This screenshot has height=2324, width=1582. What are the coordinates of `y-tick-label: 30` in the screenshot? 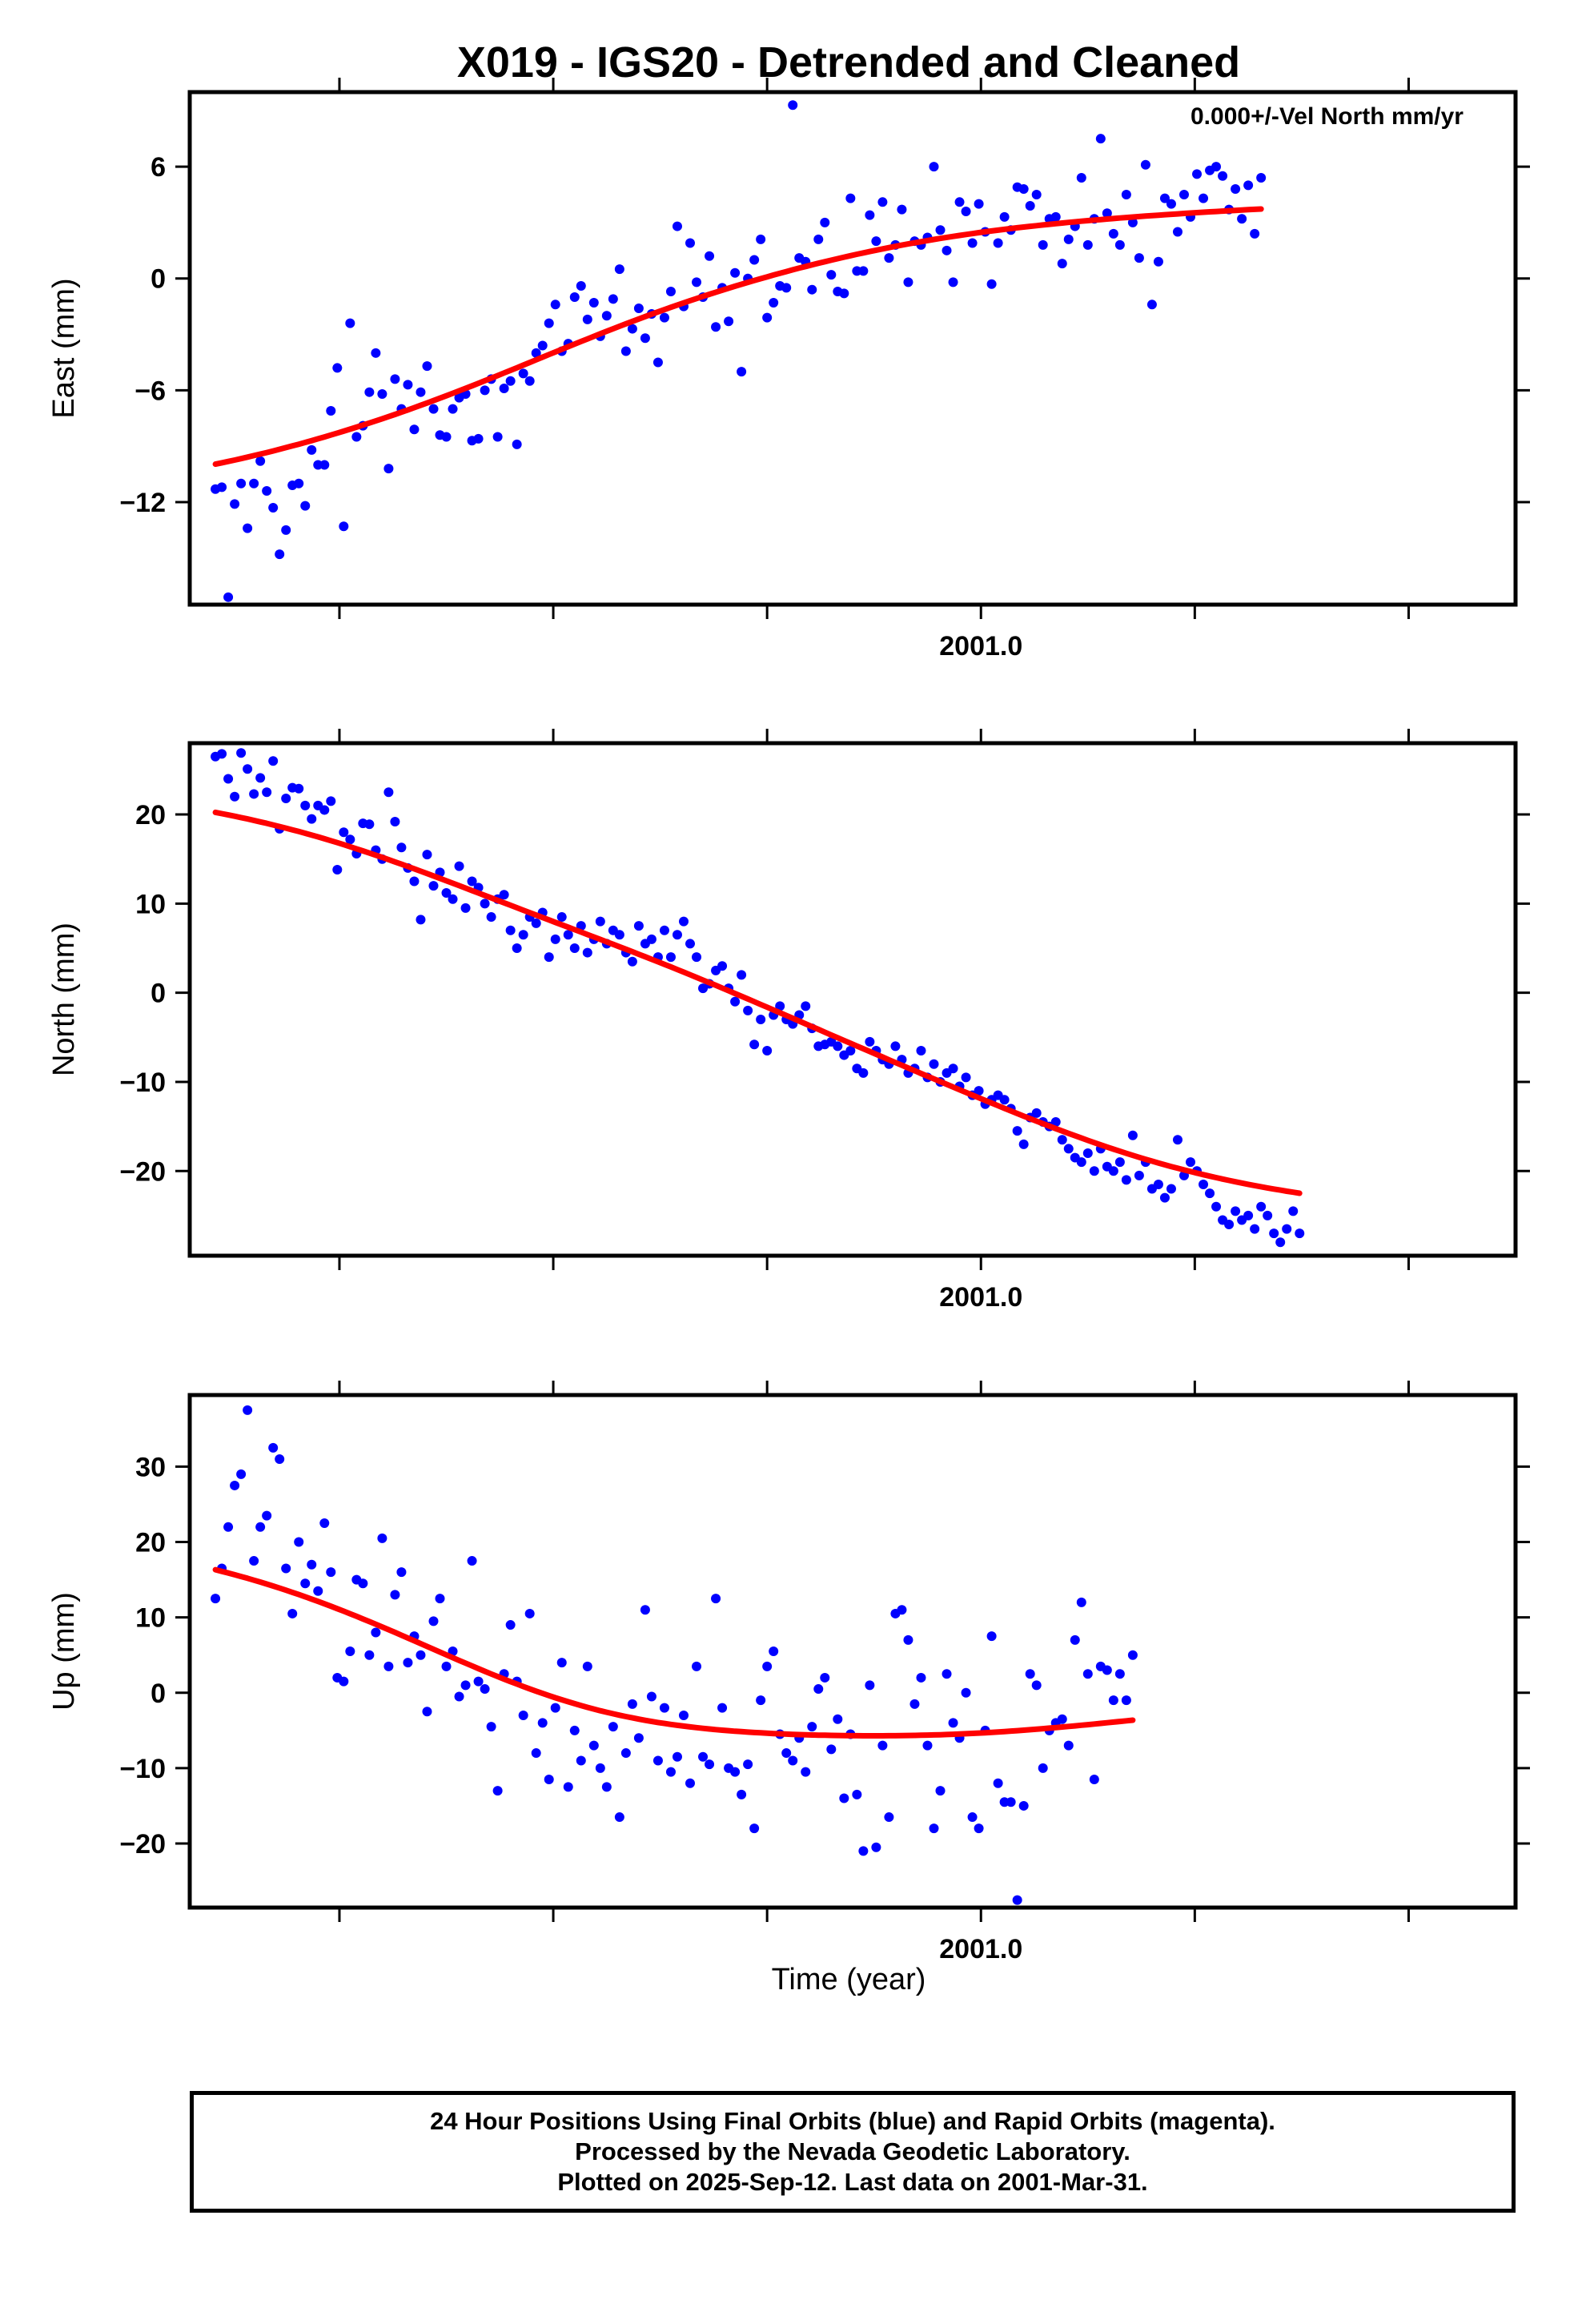 It's located at (151, 1467).